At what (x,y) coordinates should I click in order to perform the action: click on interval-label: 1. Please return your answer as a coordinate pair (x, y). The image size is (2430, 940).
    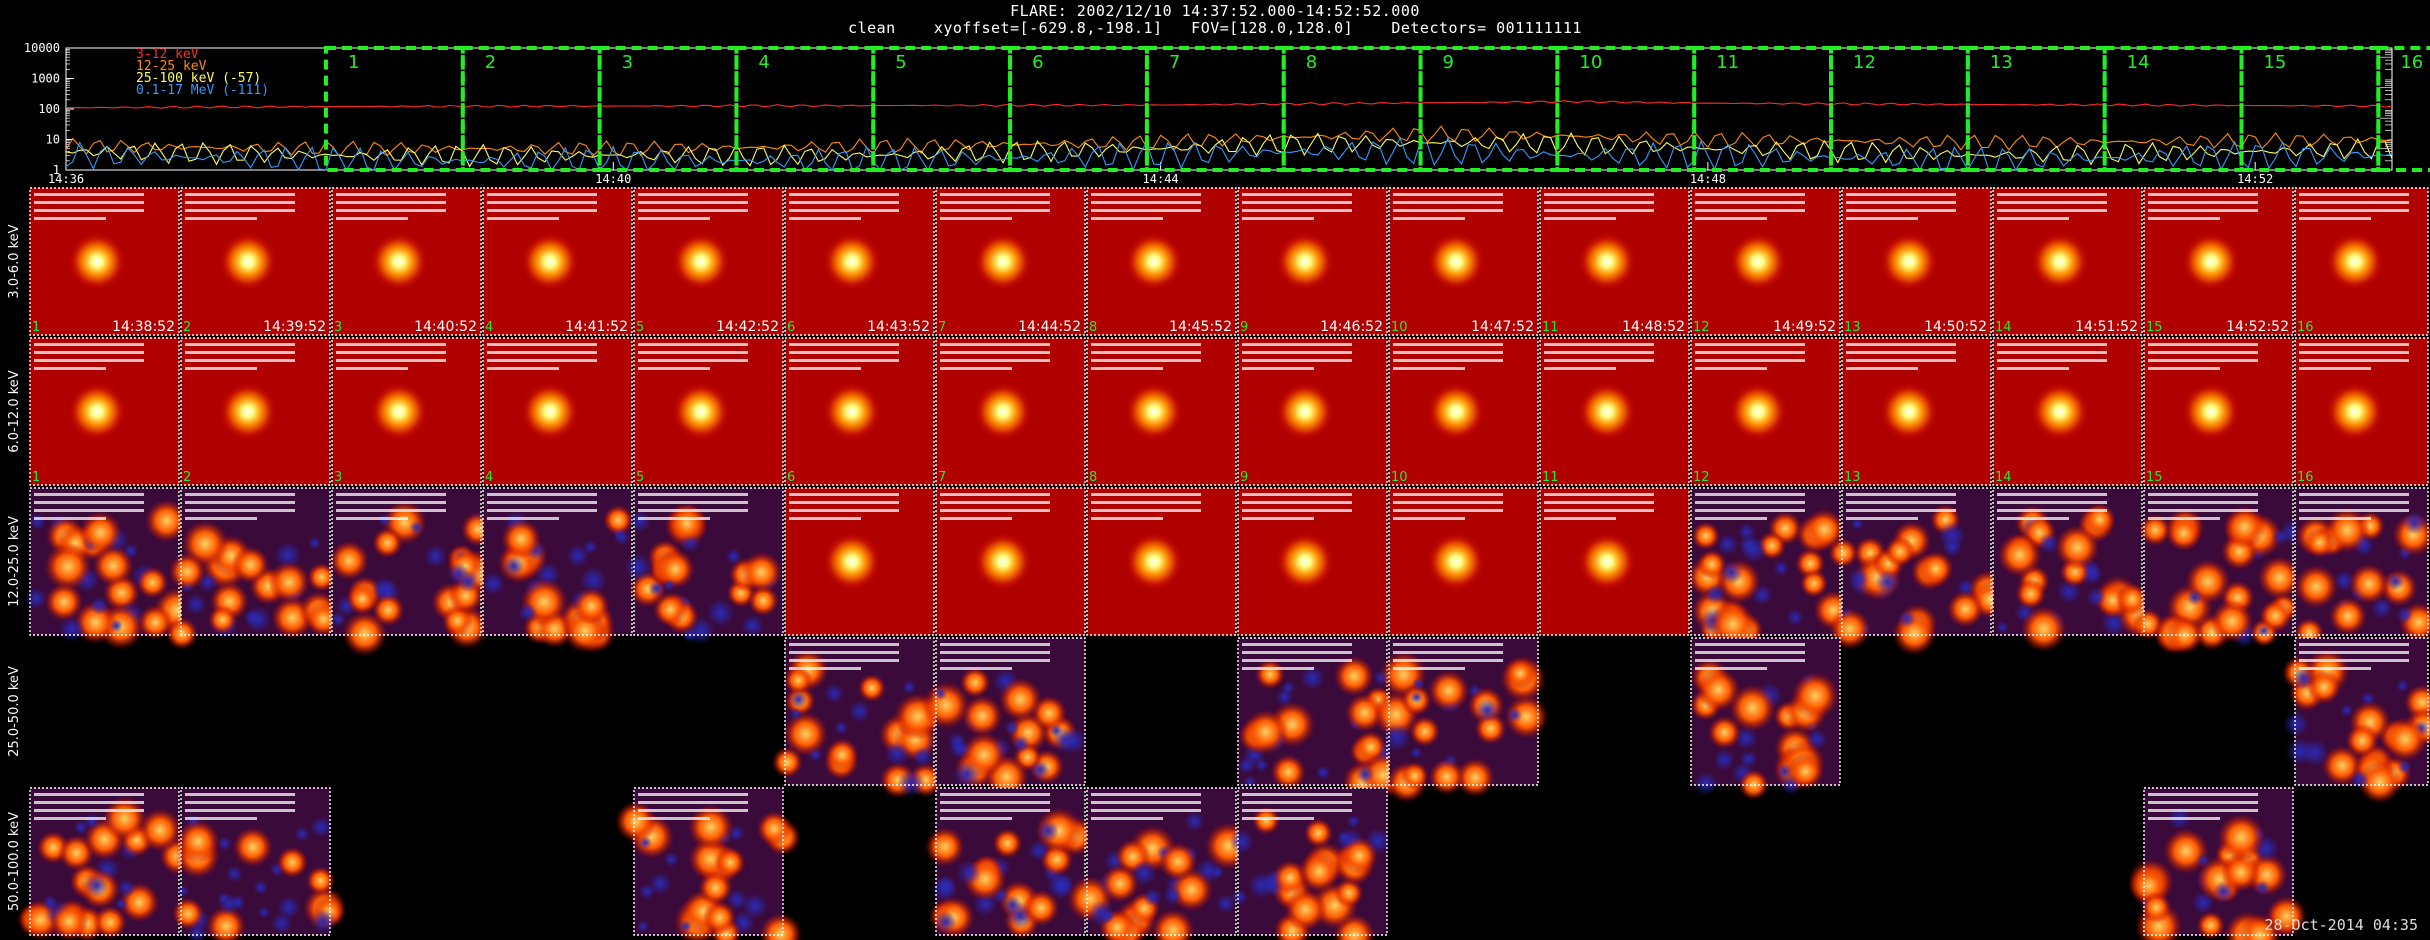
    Looking at the image, I should click on (353, 62).